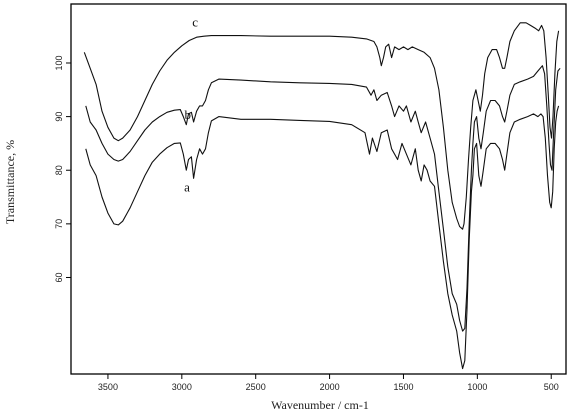 This screenshot has width=569, height=414. I want to click on curve-labels: a b c, so click(191, 105).